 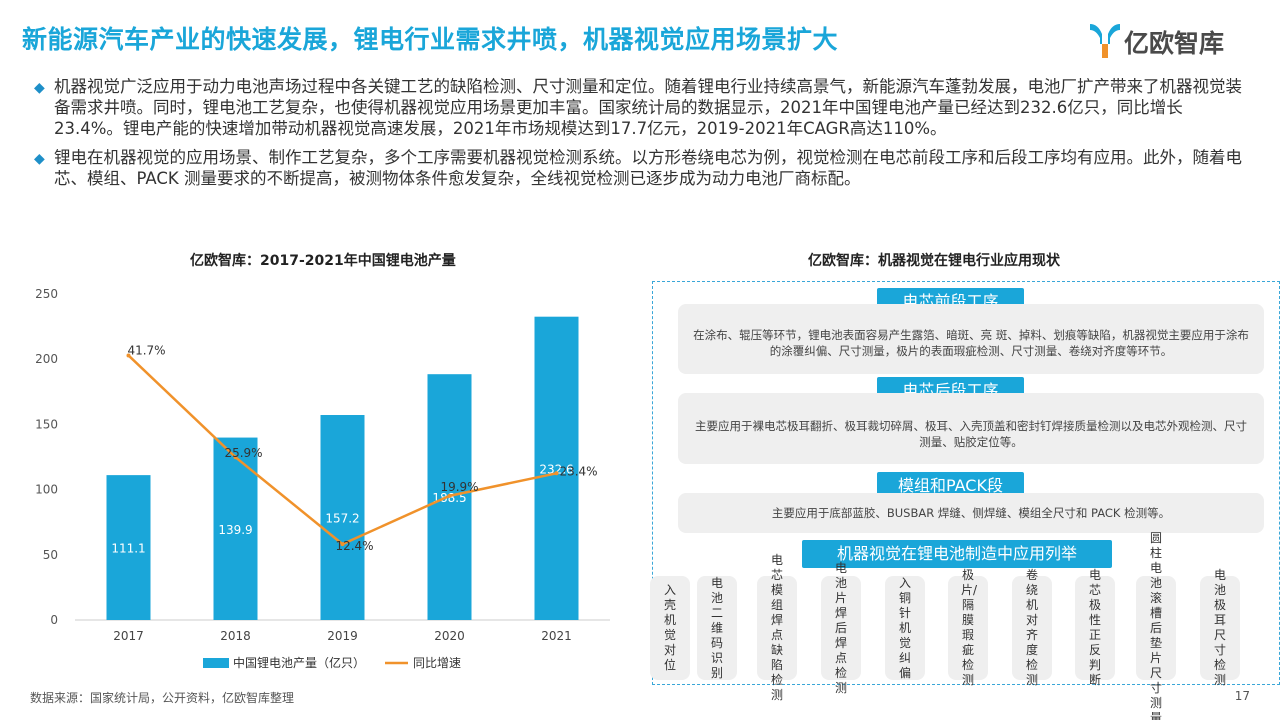 What do you see at coordinates (216, 663) in the screenshot?
I see `legend-bar-swatch` at bounding box center [216, 663].